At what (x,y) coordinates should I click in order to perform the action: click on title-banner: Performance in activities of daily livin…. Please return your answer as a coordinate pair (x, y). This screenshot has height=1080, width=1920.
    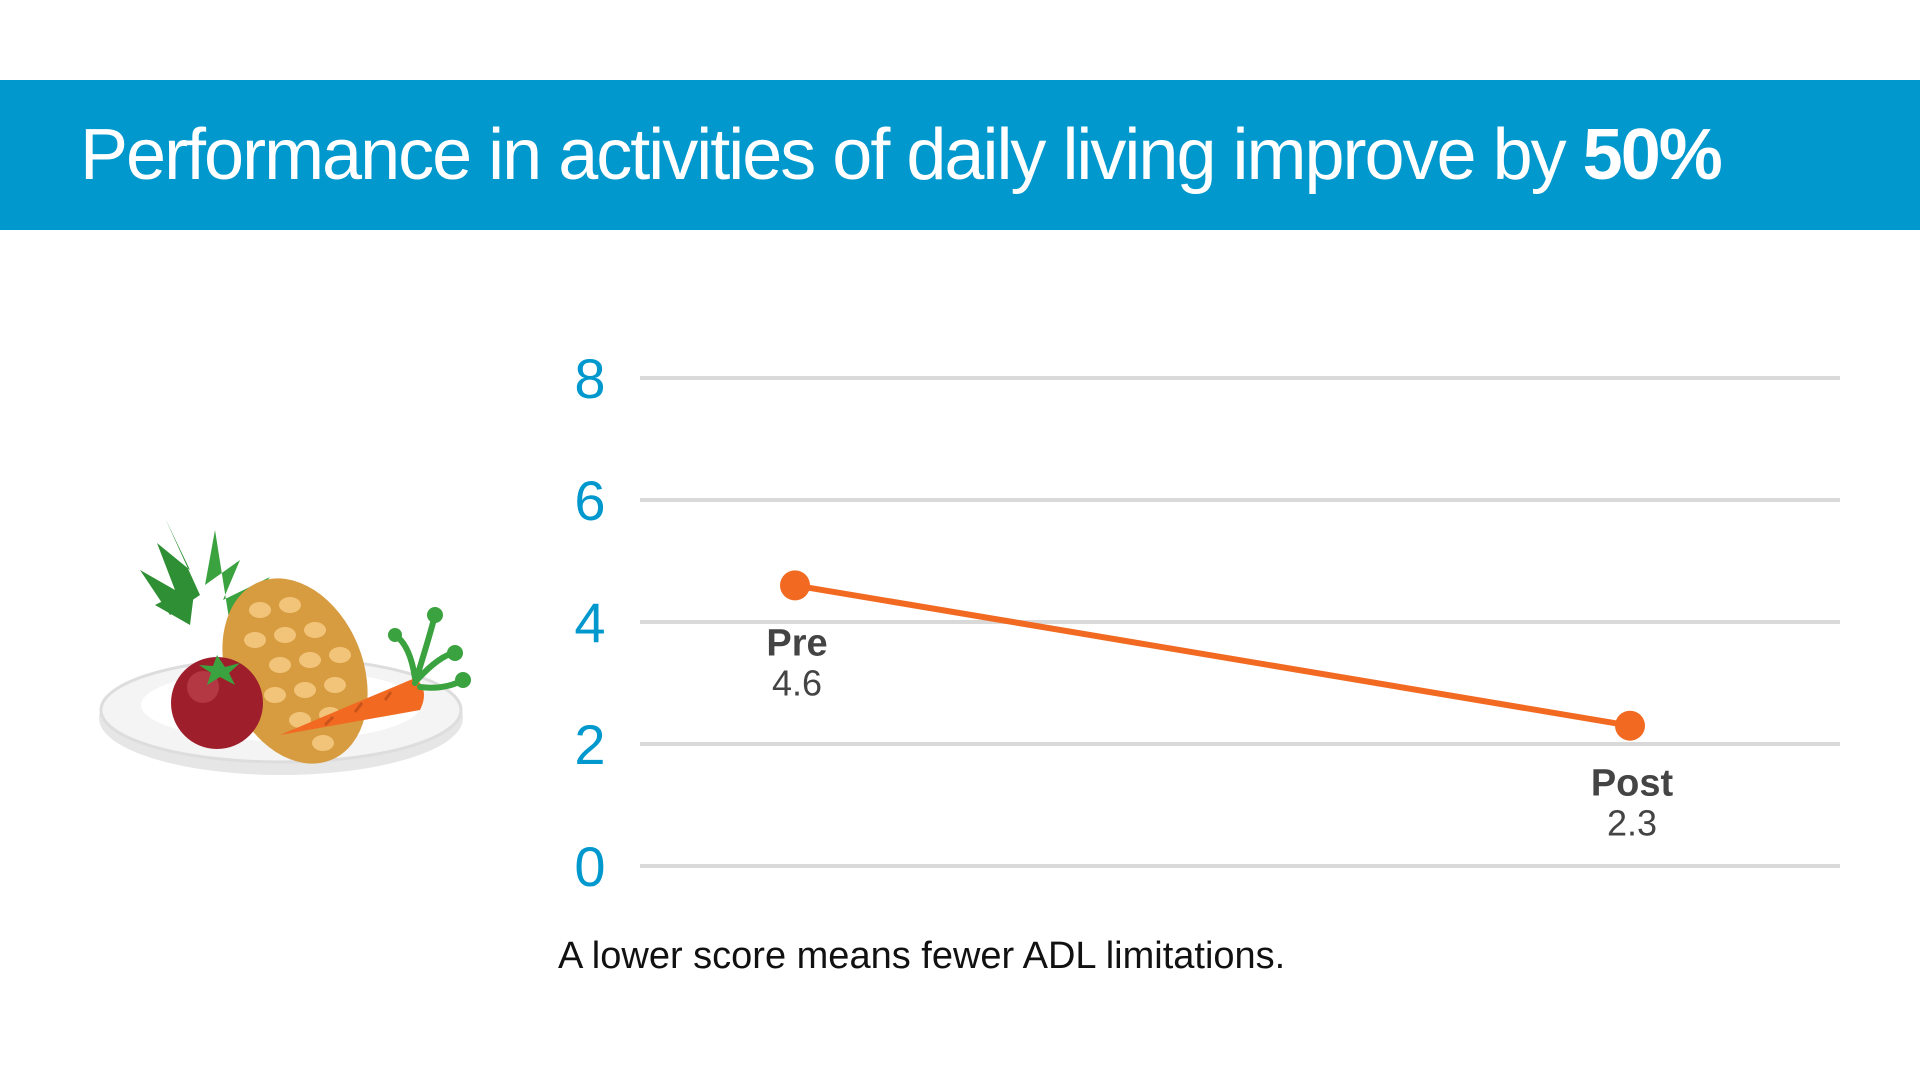
    Looking at the image, I should click on (960, 155).